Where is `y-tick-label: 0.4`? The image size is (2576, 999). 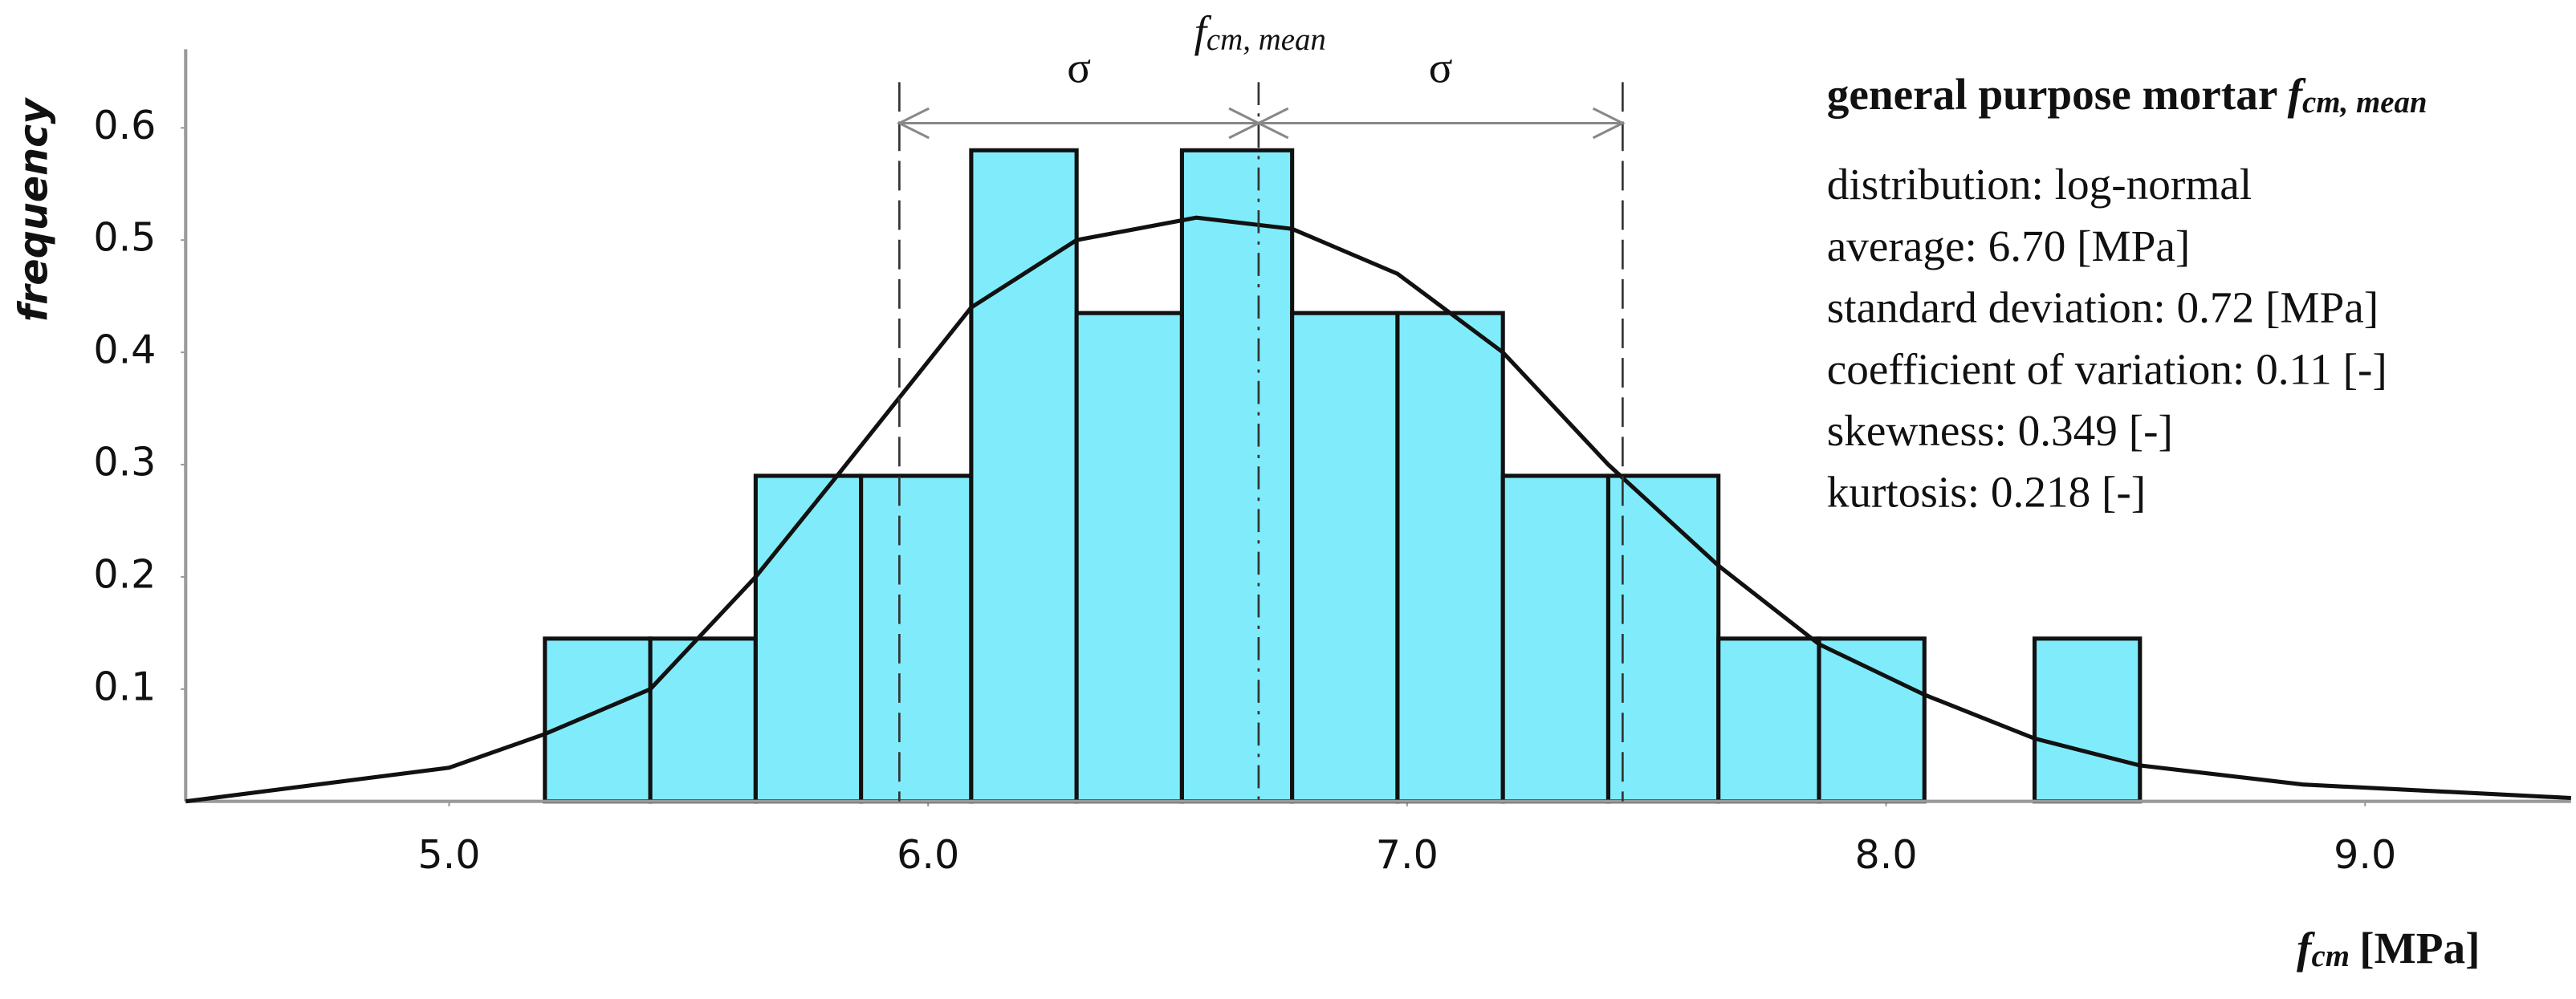
y-tick-label: 0.4 is located at coordinates (124, 350).